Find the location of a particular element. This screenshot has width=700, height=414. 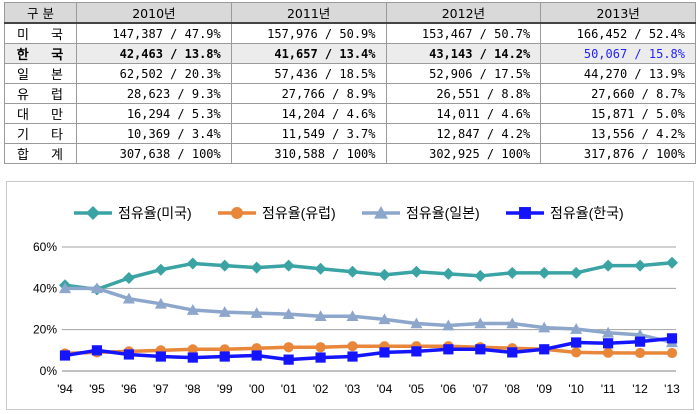

legend-label: 점유율(일본) is located at coordinates (443, 213).